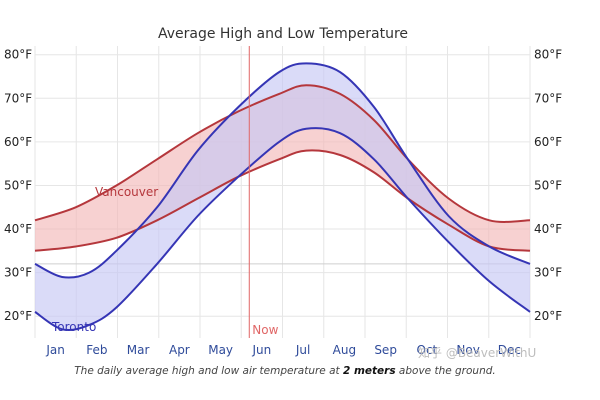 The height and width of the screenshot is (400, 600). What do you see at coordinates (18, 273) in the screenshot?
I see `y-tick-label-left: 30°F` at bounding box center [18, 273].